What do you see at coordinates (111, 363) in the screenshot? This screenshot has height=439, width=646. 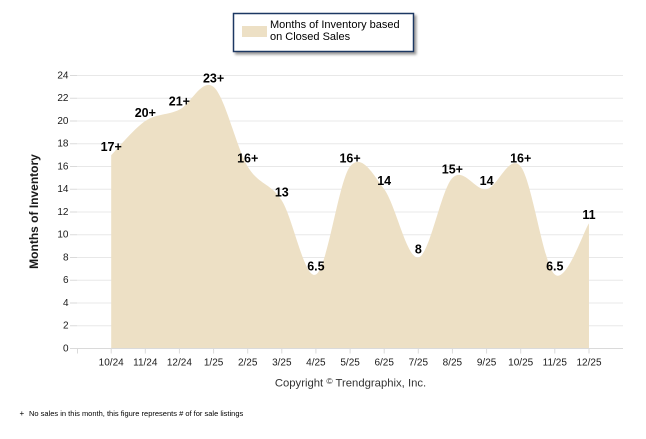 I see `svg-text: 10/24` at bounding box center [111, 363].